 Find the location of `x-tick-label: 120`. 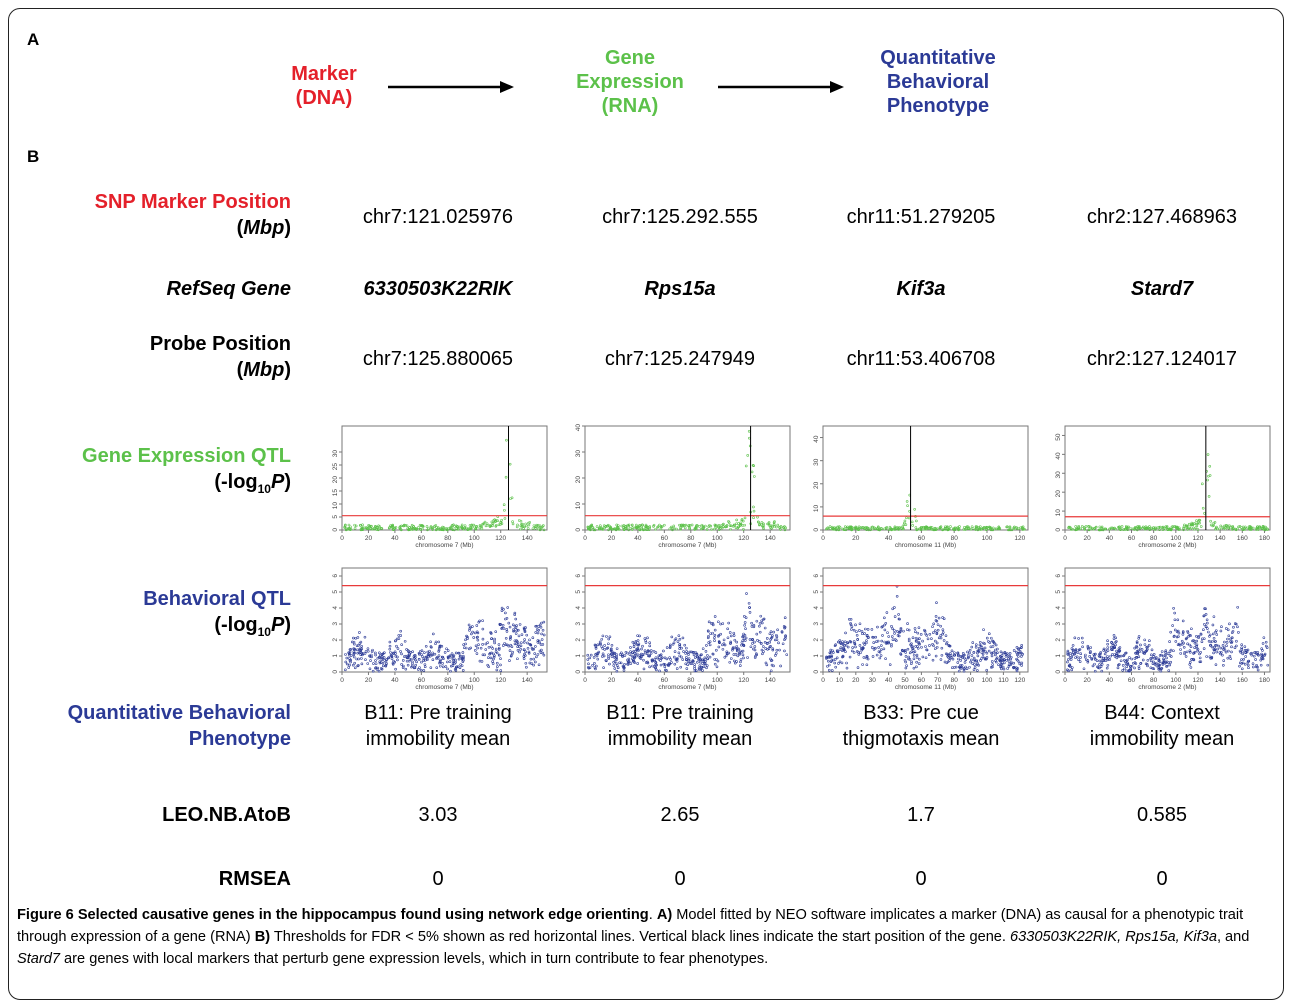

x-tick-label: 120 is located at coordinates (500, 680).